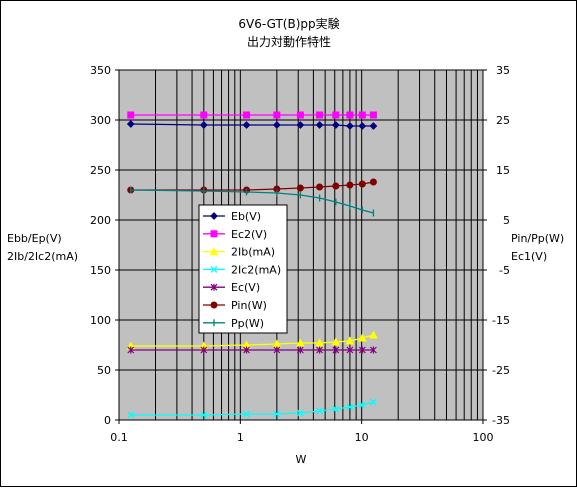  I want to click on y-left-tick-label: 300, so click(100, 120).